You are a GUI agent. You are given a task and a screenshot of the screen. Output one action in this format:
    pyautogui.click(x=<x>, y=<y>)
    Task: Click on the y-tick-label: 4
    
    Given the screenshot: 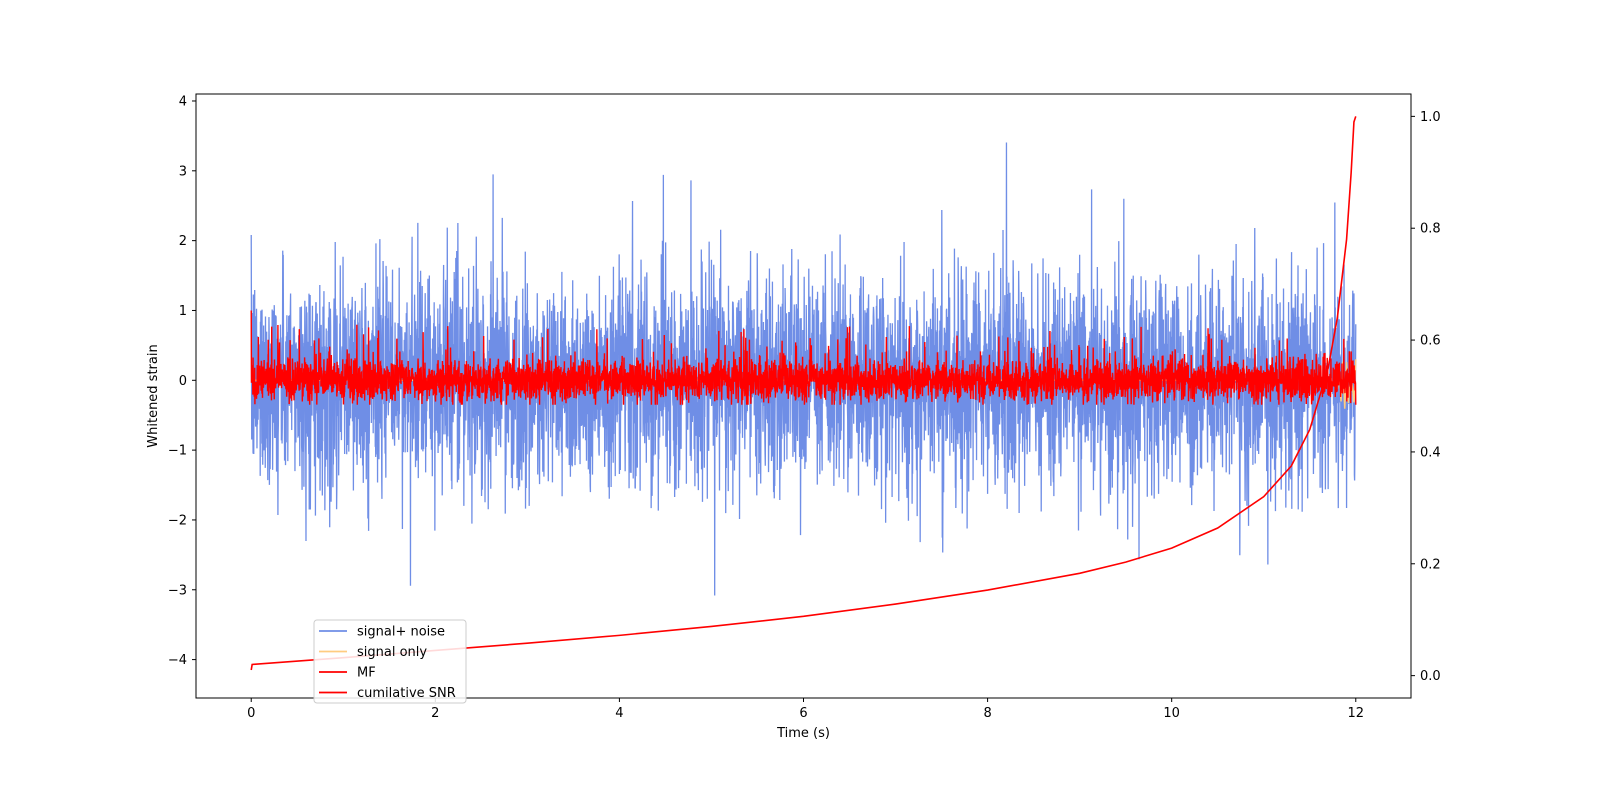 What is the action you would take?
    pyautogui.click(x=183, y=101)
    